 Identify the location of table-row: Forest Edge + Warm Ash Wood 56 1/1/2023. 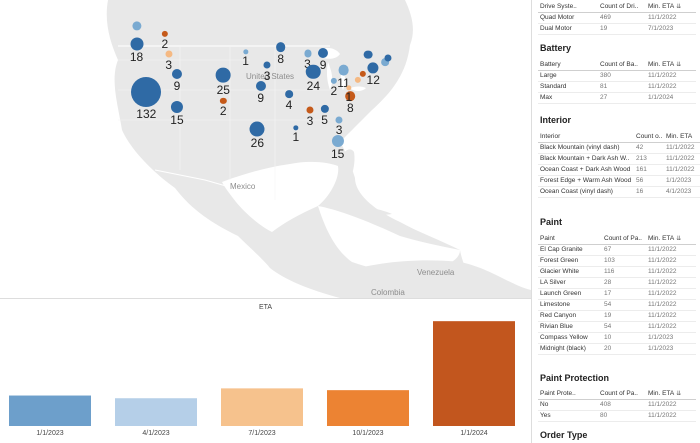
(619, 181).